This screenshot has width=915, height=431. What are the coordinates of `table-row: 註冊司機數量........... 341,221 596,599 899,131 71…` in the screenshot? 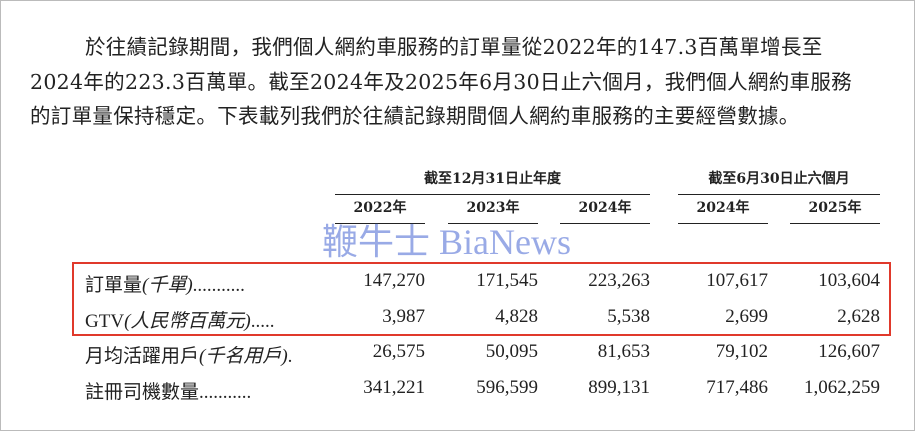 It's located at (482, 392).